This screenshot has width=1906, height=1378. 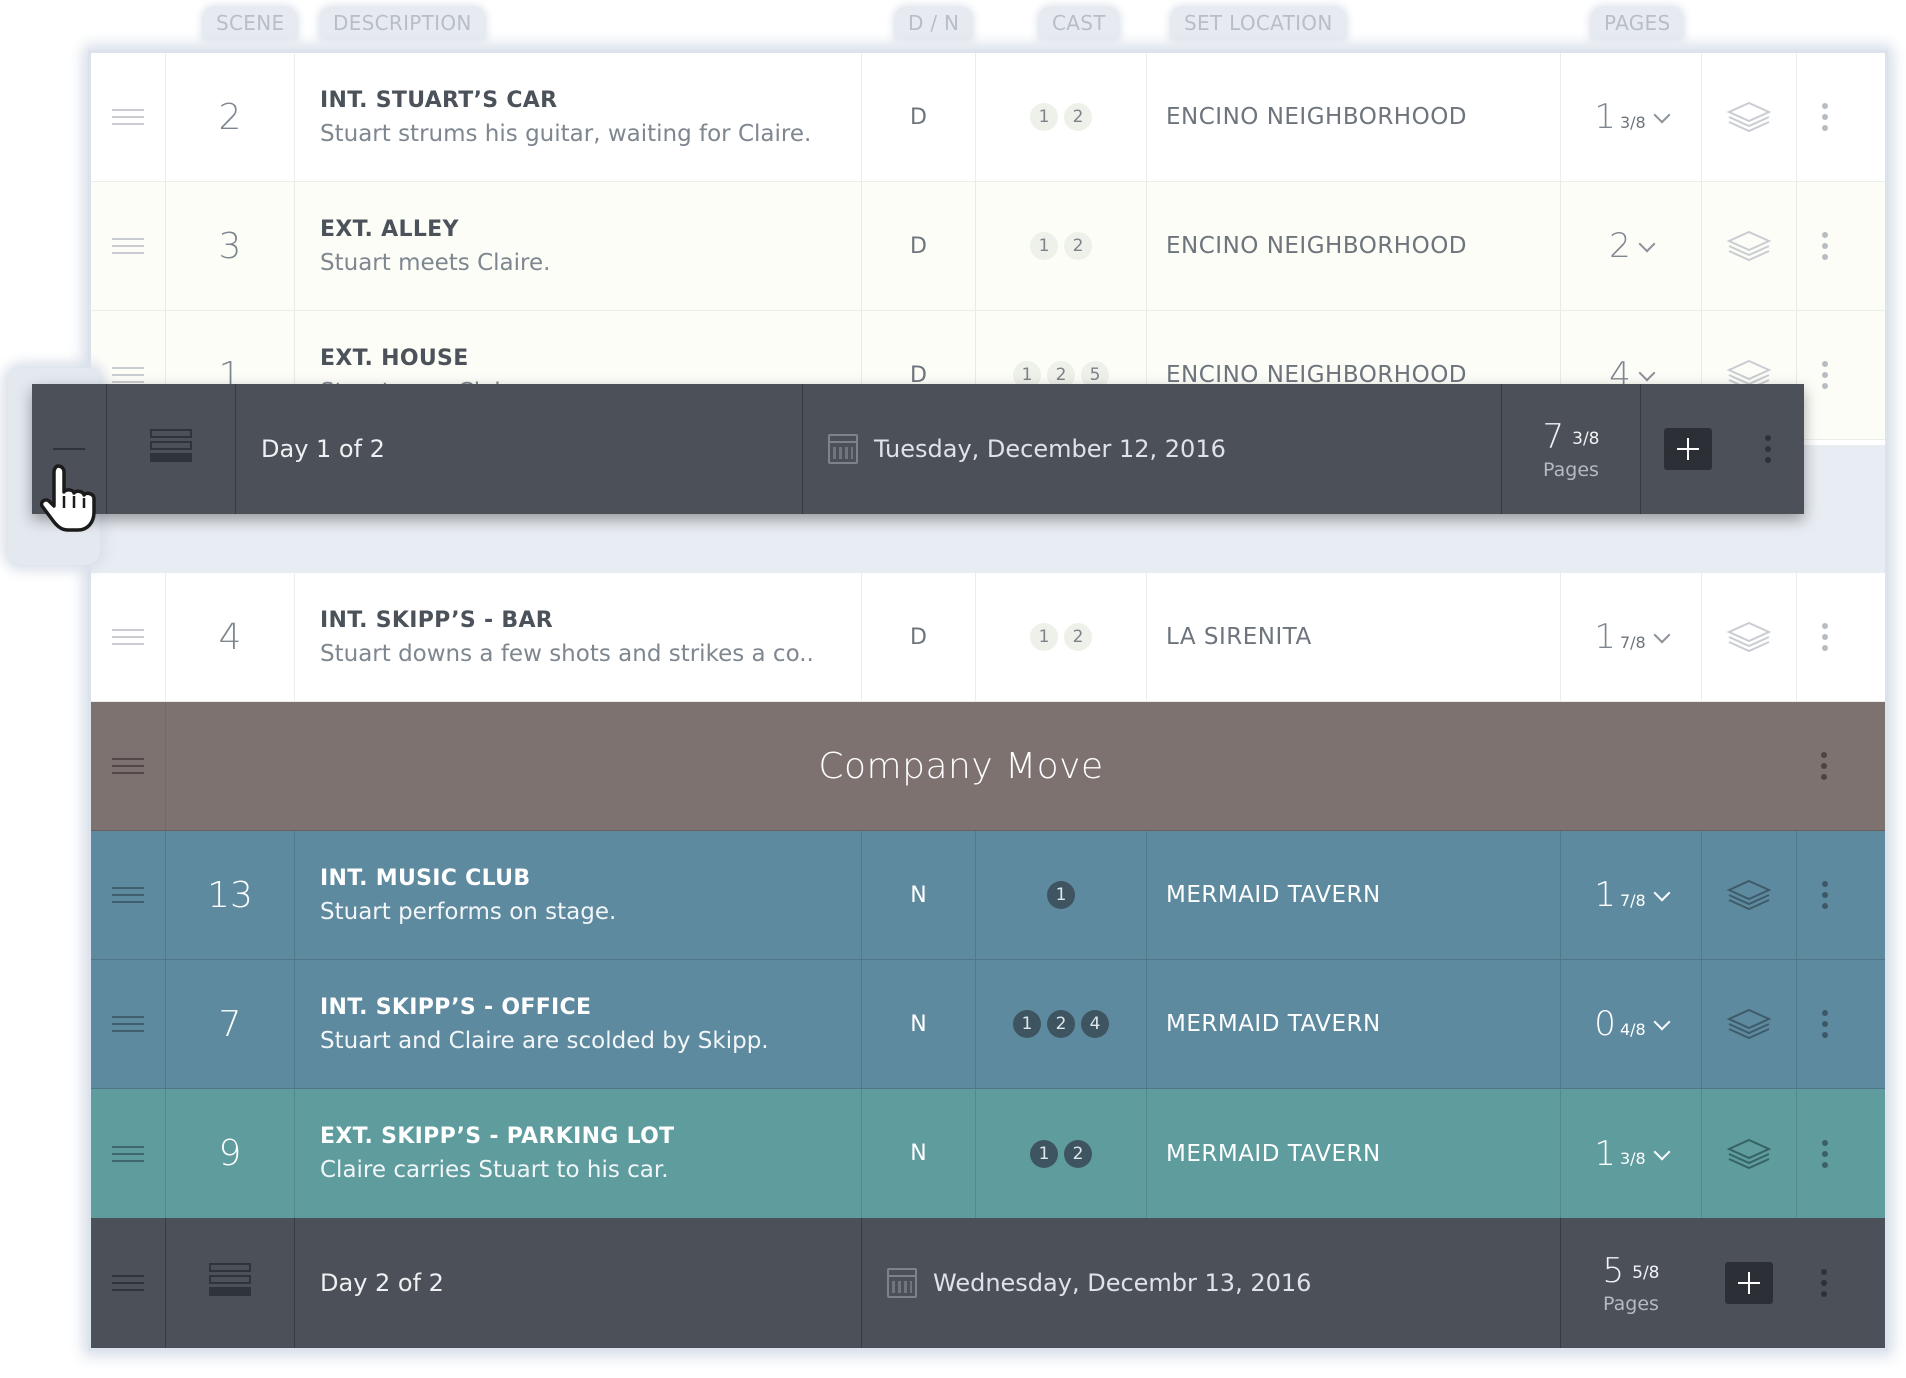 I want to click on column-header-location: SET LOCATION, so click(x=1258, y=23).